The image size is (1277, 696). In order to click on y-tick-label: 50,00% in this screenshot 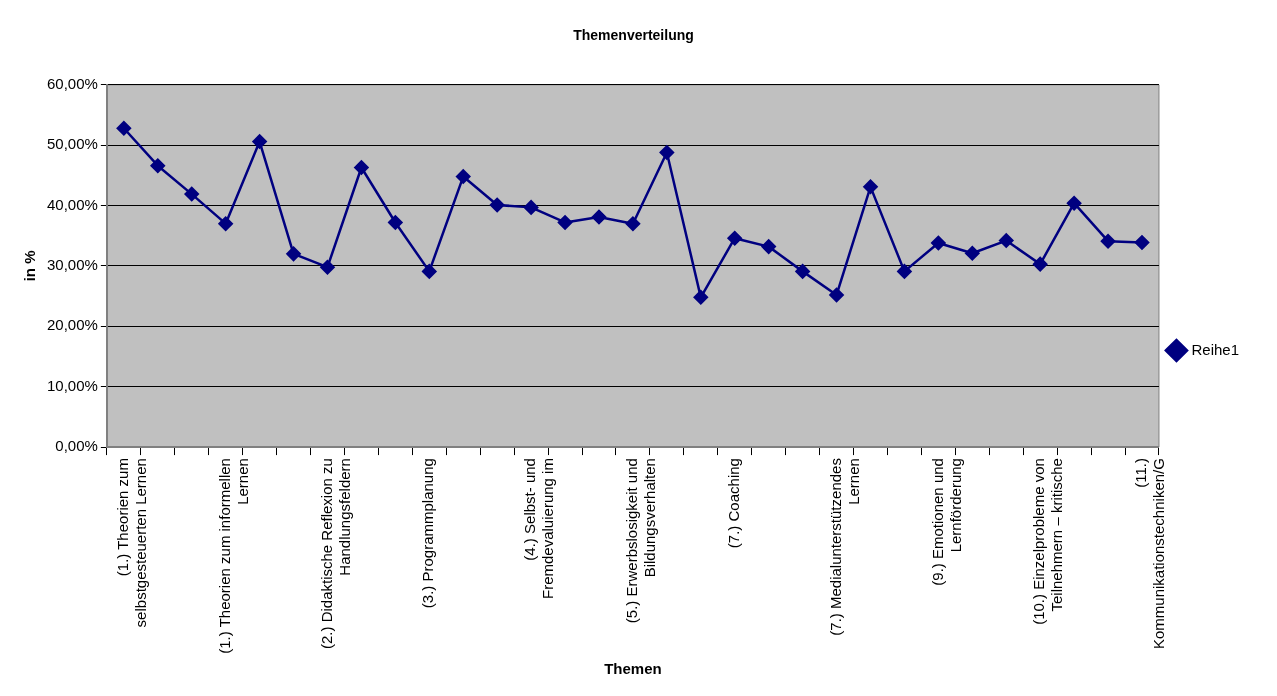, I will do `click(72, 144)`.